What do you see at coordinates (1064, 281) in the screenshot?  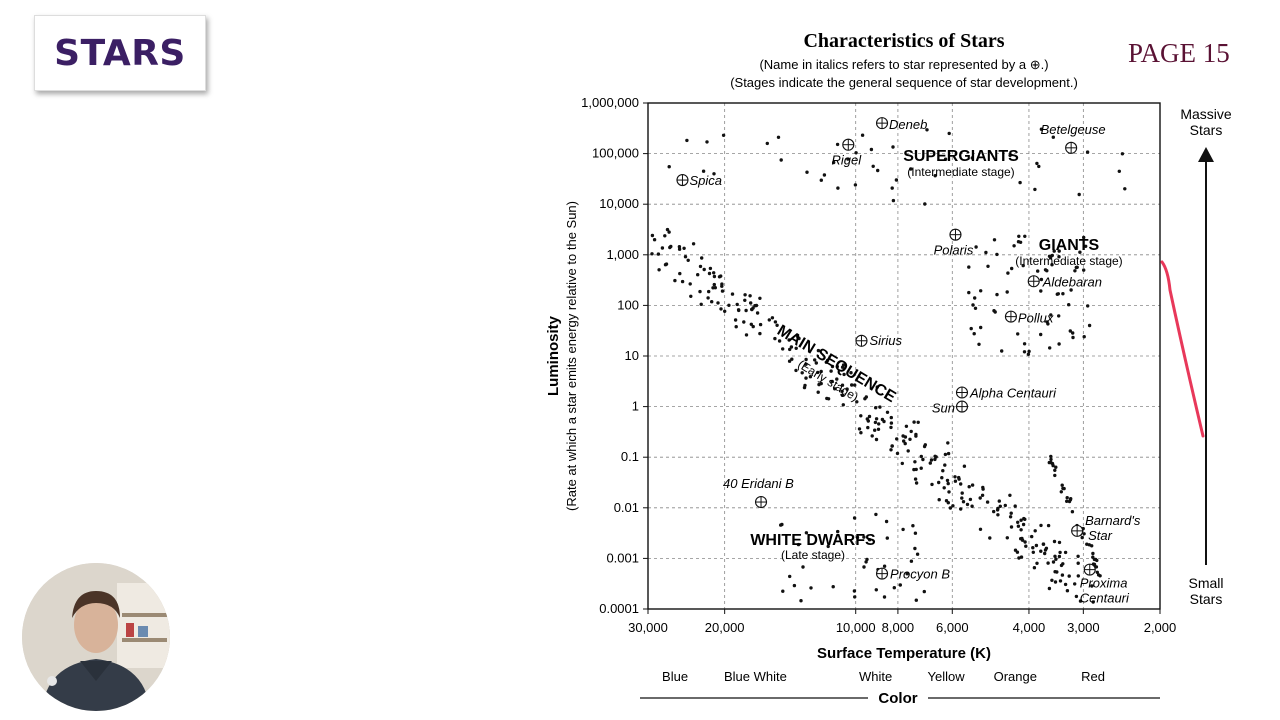 I see `star-aldebaran: Aldebaran` at bounding box center [1064, 281].